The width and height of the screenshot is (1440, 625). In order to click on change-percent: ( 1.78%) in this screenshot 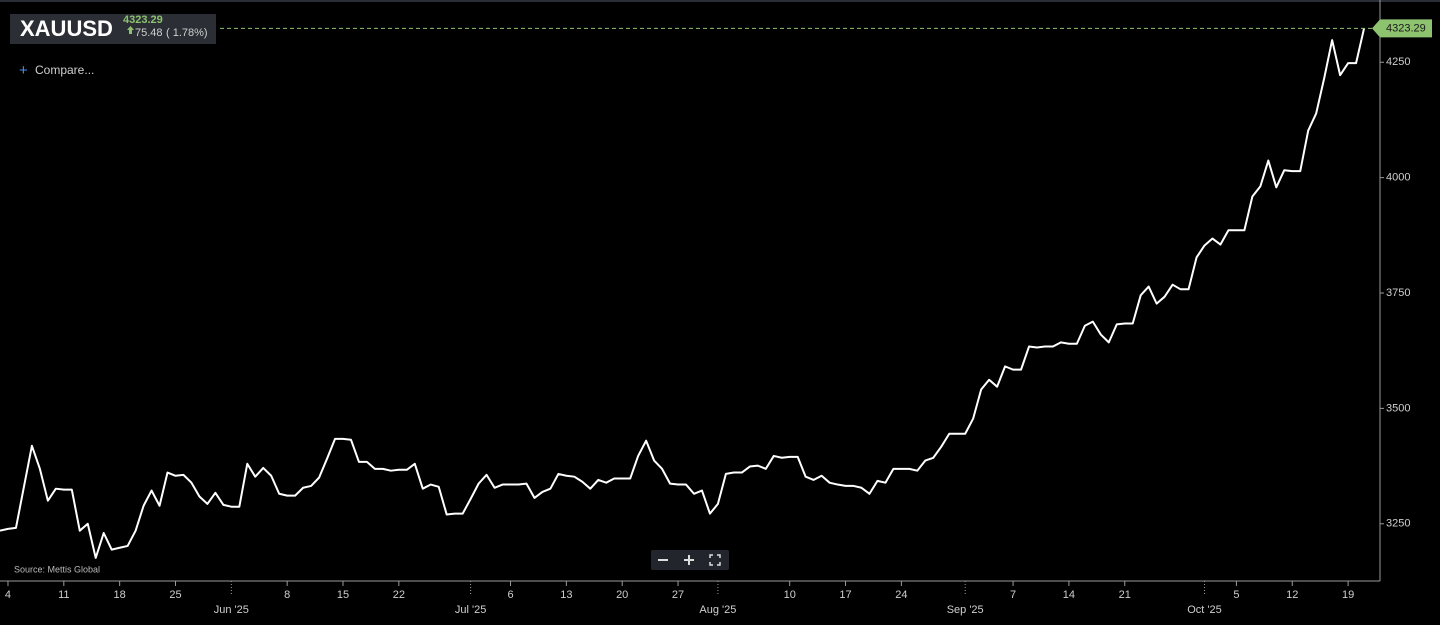, I will do `click(187, 33)`.